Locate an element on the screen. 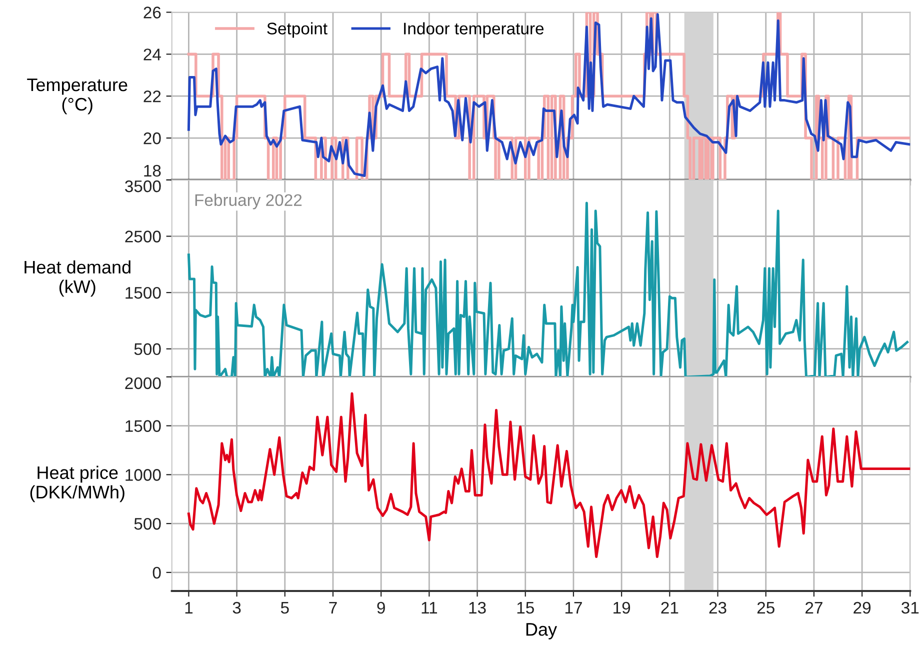 The width and height of the screenshot is (924, 645). y-tick-label: 24 is located at coordinates (152, 54).